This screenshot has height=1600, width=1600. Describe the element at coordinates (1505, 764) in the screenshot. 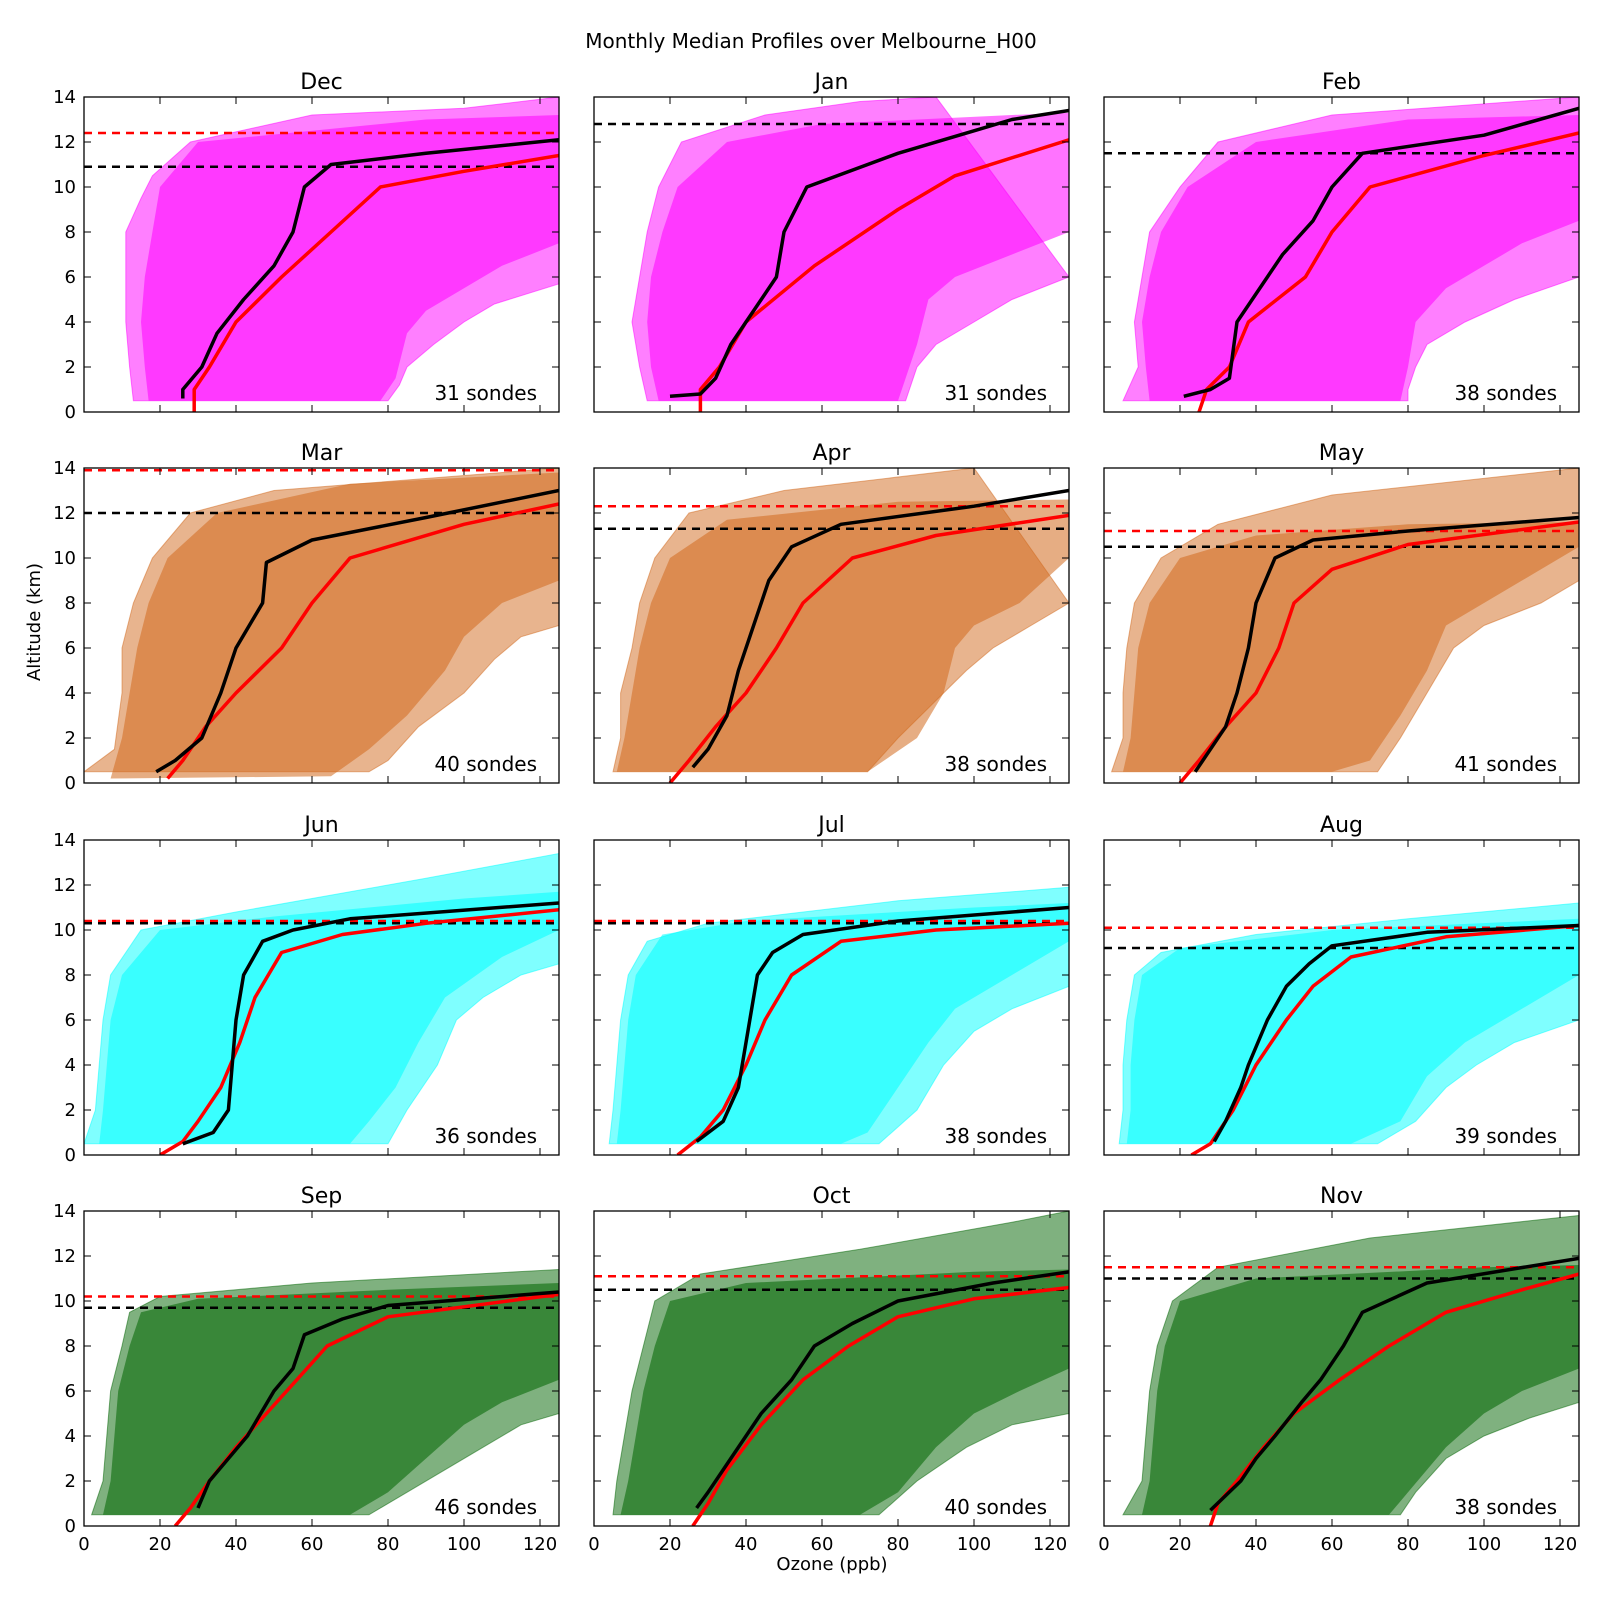

I see `sonde-count: 41 sondes` at that location.